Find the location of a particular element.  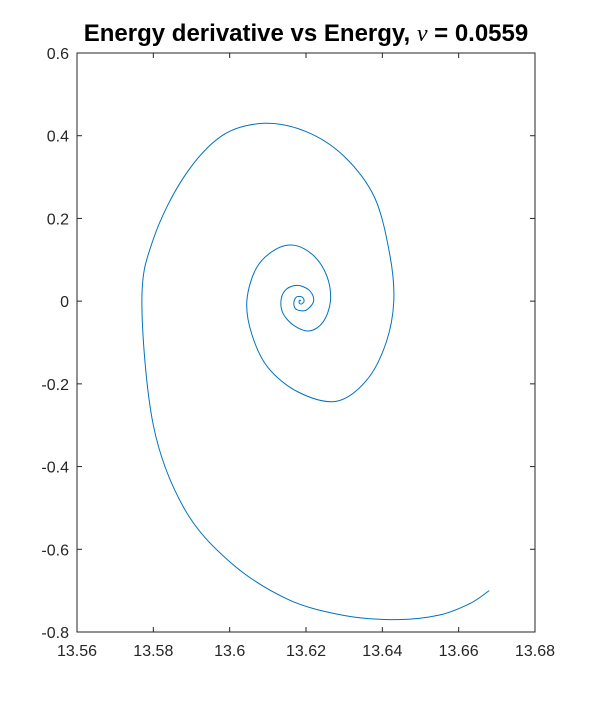

chart-title: Energy derivative vs Energy, ν = 0.0559 is located at coordinates (306, 33).